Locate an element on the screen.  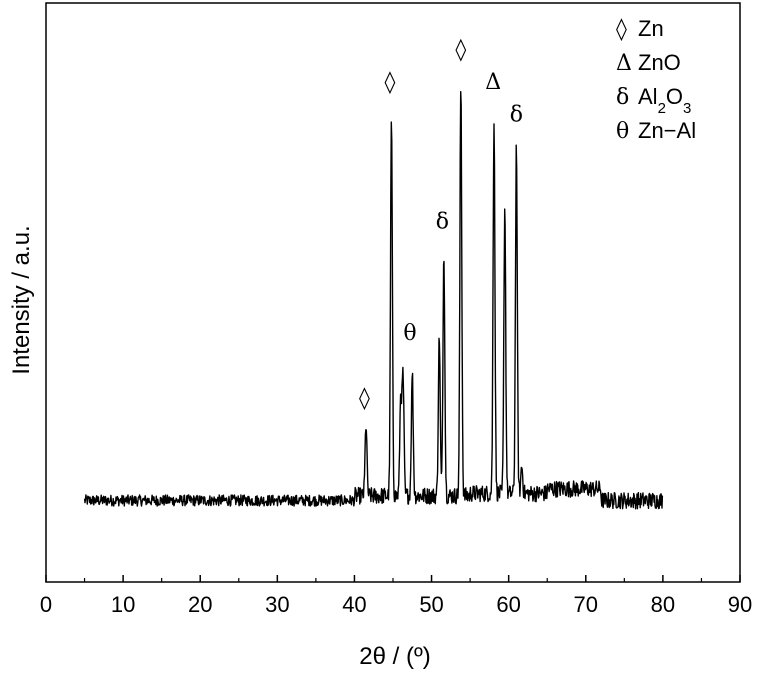
x-tick-label: 0 is located at coordinates (46, 604).